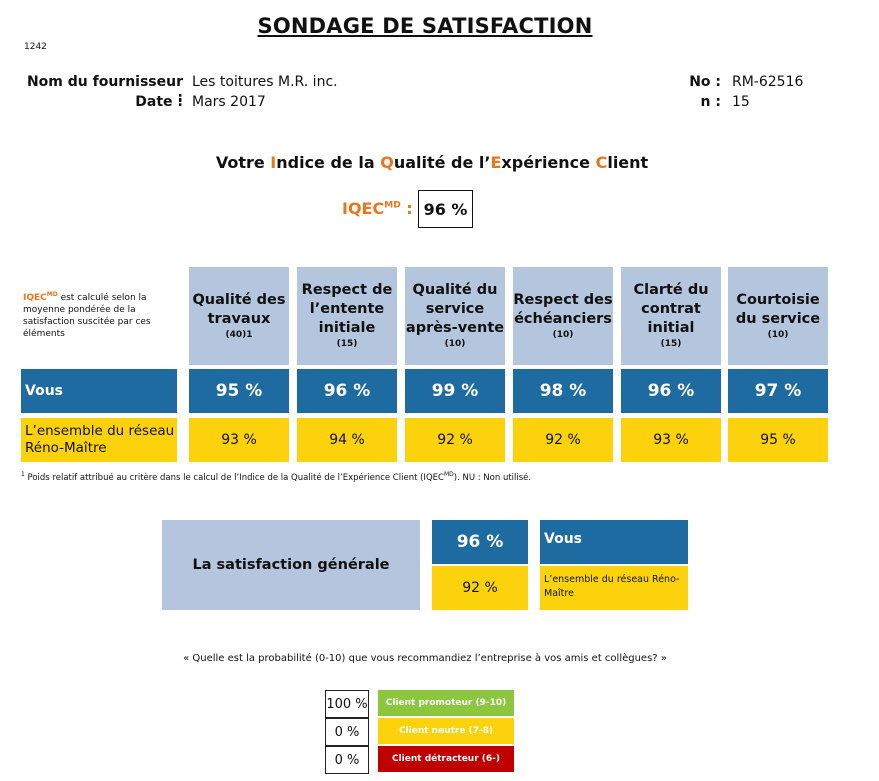  I want to click on general-satisfaction-label: La satisfaction générale, so click(291, 565).